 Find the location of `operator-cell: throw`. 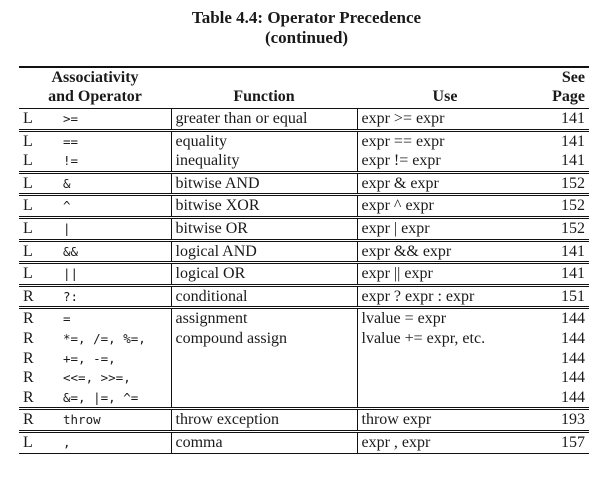

operator-cell: throw is located at coordinates (82, 420).